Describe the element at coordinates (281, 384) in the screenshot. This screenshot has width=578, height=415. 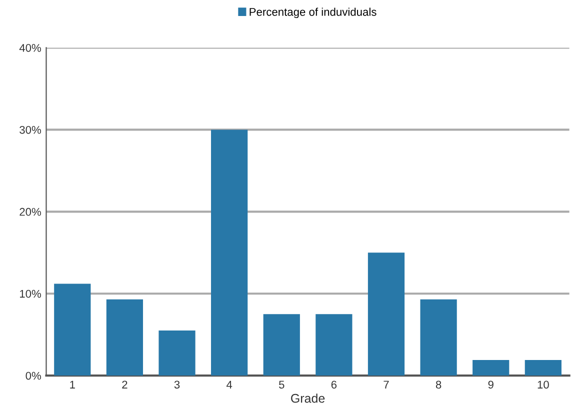
I see `x-tick-label: 5` at that location.